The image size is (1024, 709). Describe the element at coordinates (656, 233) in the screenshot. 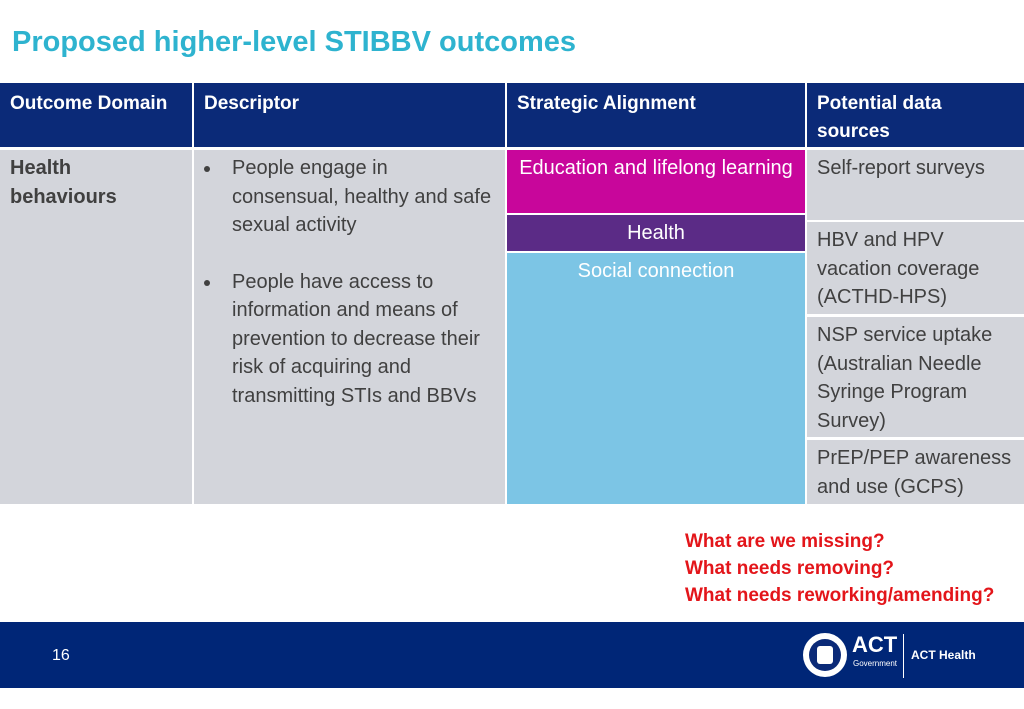

I see `alignment-health: Health` at that location.